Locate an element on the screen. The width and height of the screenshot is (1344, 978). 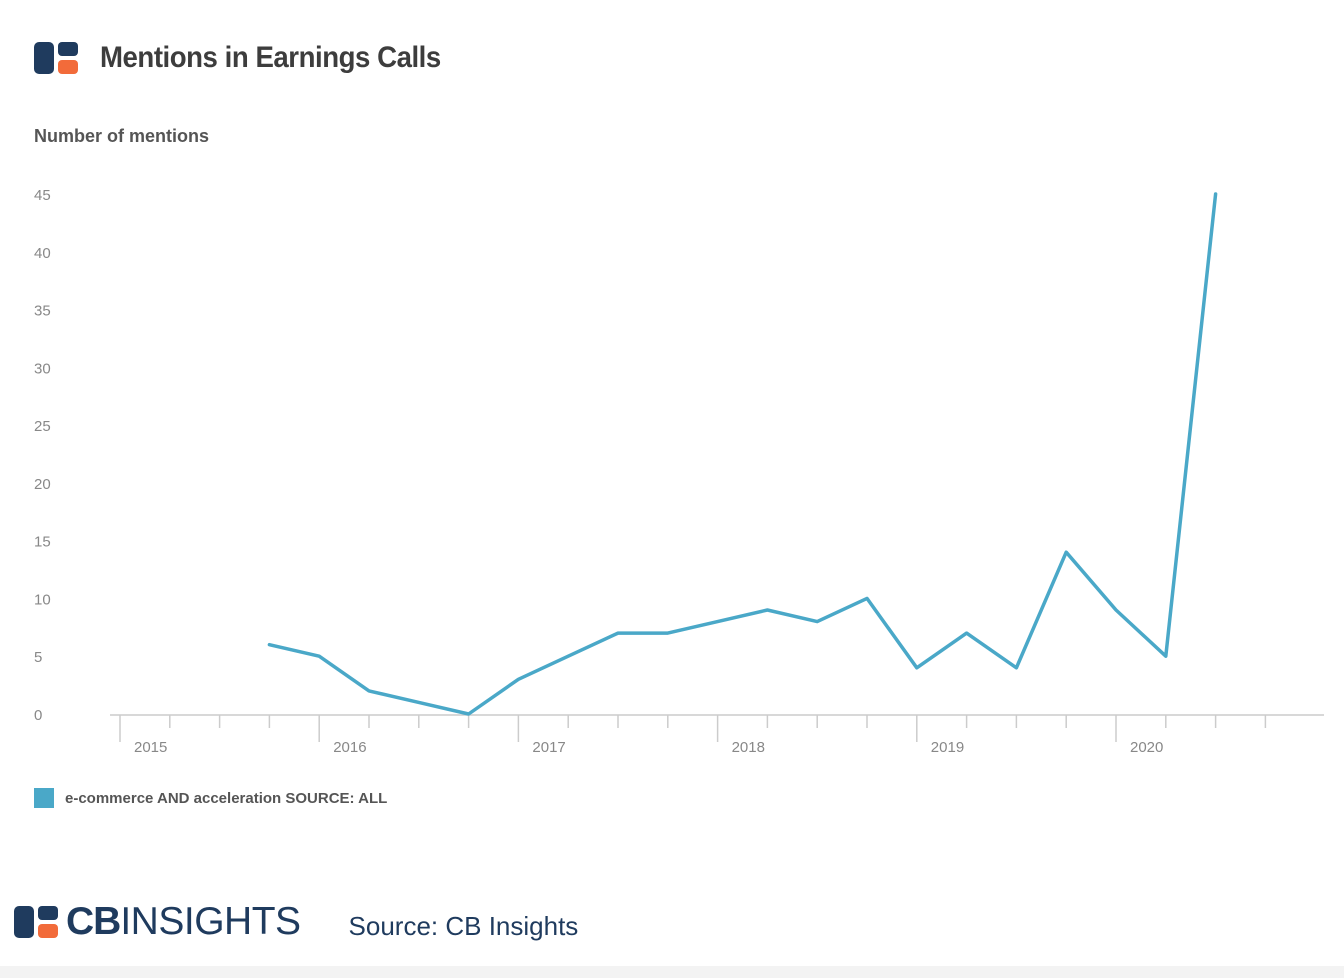
y-tick-label: 10 is located at coordinates (42, 599).